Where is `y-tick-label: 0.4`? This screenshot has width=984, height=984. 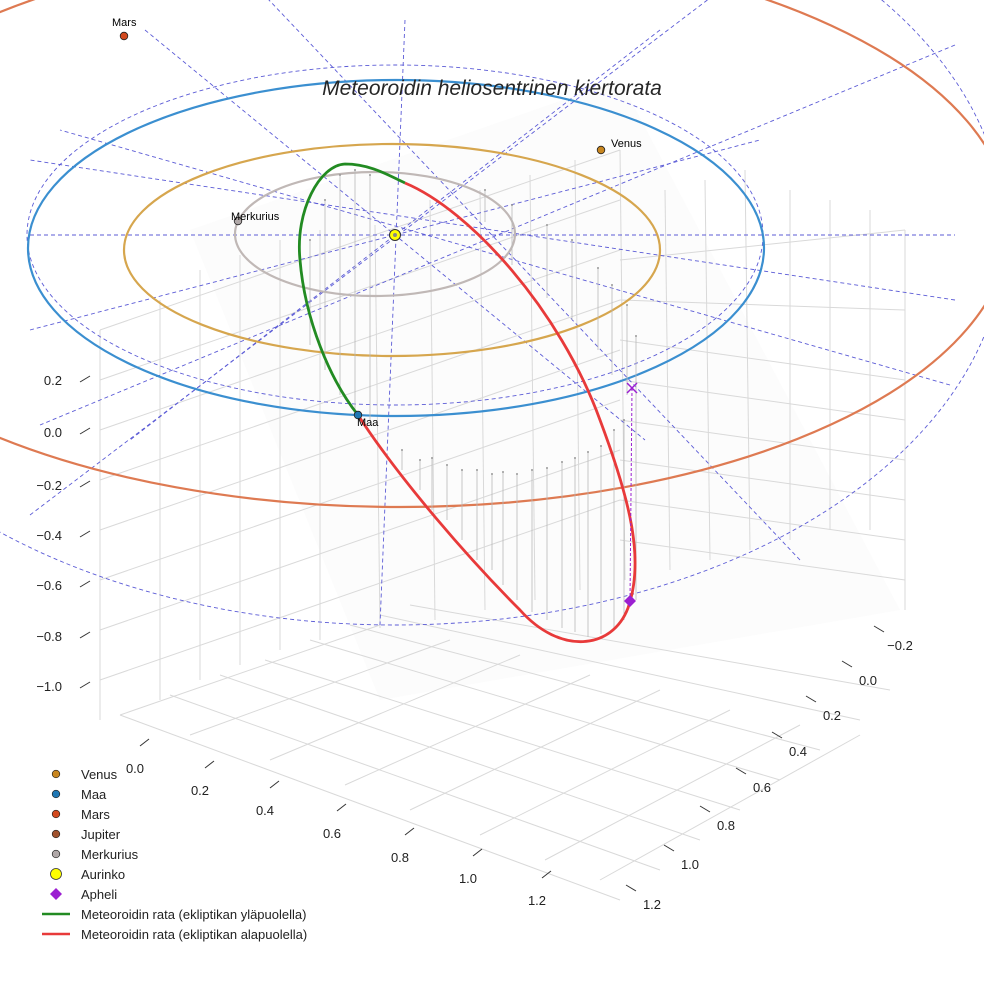
y-tick-label: 0.4 is located at coordinates (798, 751).